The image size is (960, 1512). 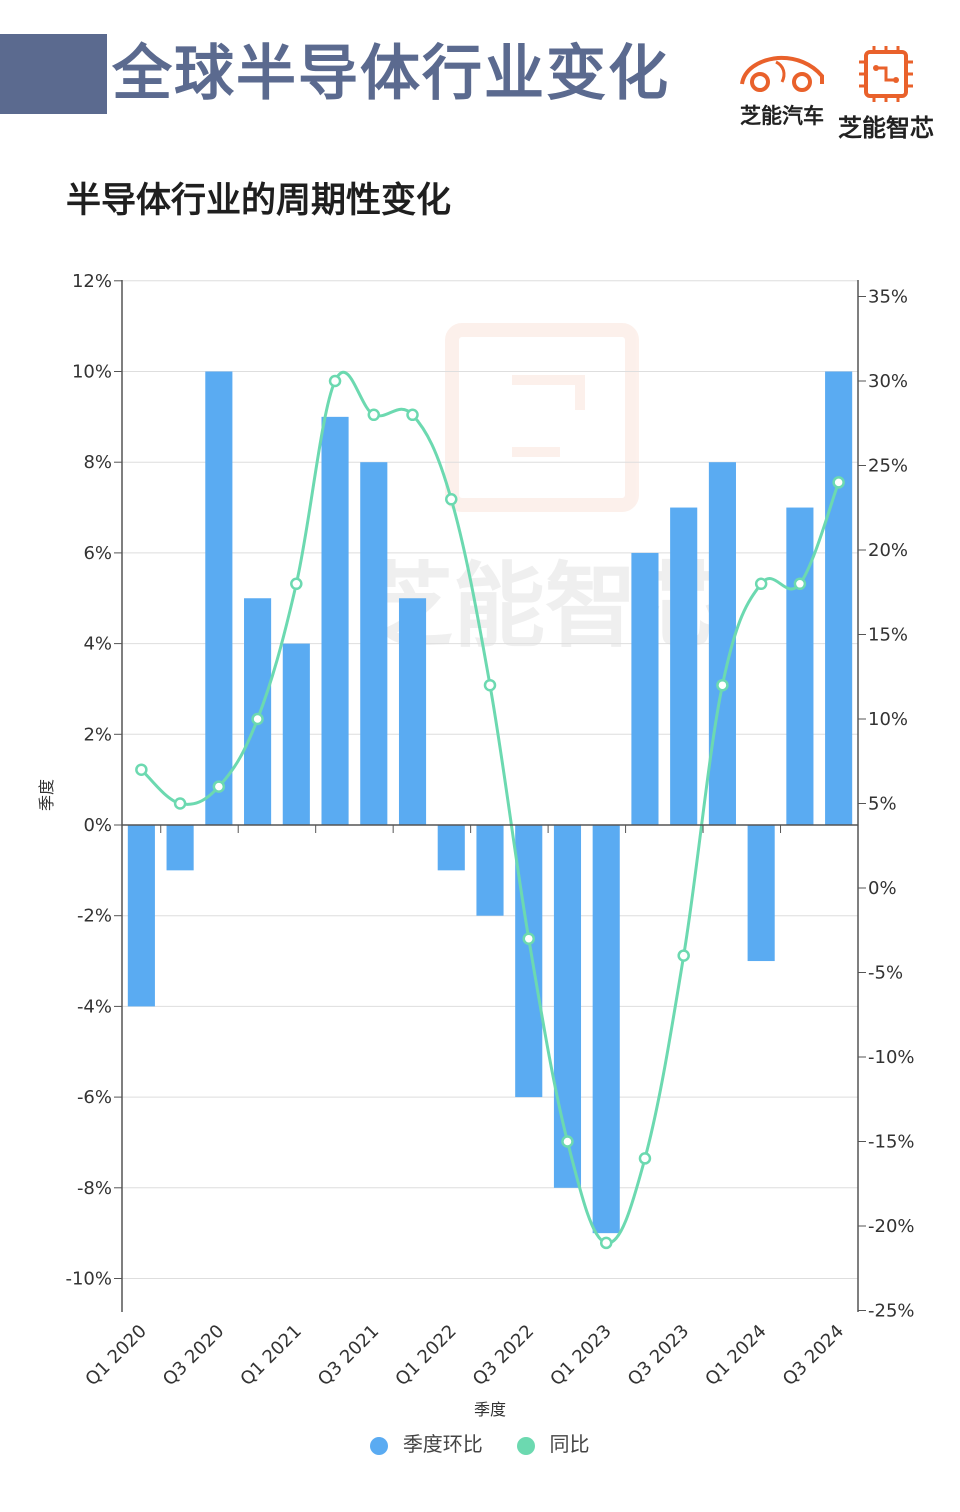 I want to click on title-accent-block, so click(x=53, y=74).